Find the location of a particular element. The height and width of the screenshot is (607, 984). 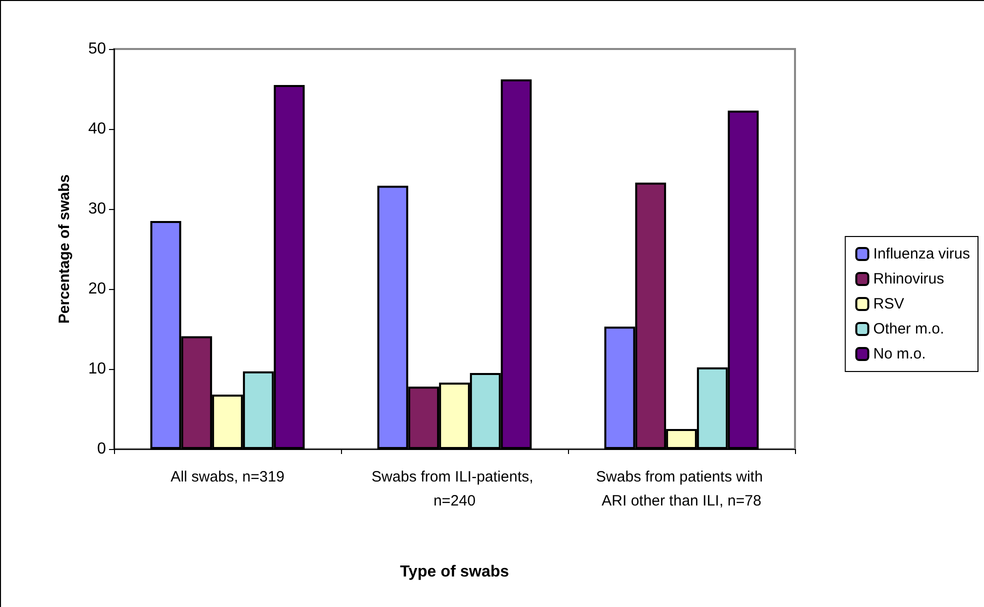

legend-label: RSV is located at coordinates (888, 304).